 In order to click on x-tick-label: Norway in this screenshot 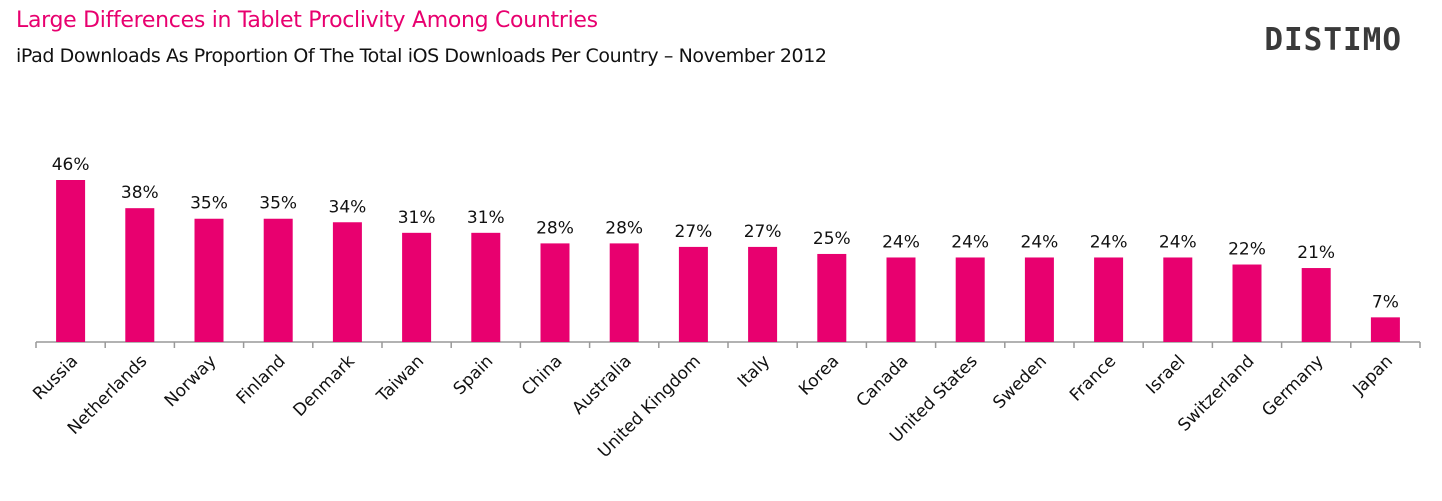, I will do `click(191, 381)`.